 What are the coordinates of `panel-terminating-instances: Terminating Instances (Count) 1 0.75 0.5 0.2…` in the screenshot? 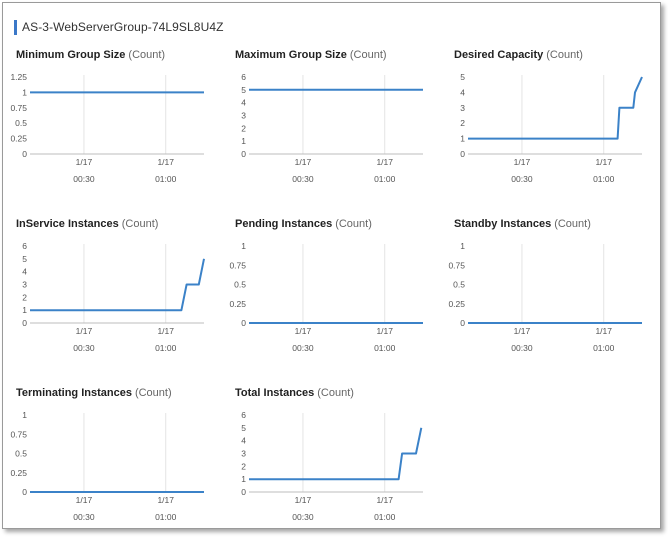 It's located at (113, 462).